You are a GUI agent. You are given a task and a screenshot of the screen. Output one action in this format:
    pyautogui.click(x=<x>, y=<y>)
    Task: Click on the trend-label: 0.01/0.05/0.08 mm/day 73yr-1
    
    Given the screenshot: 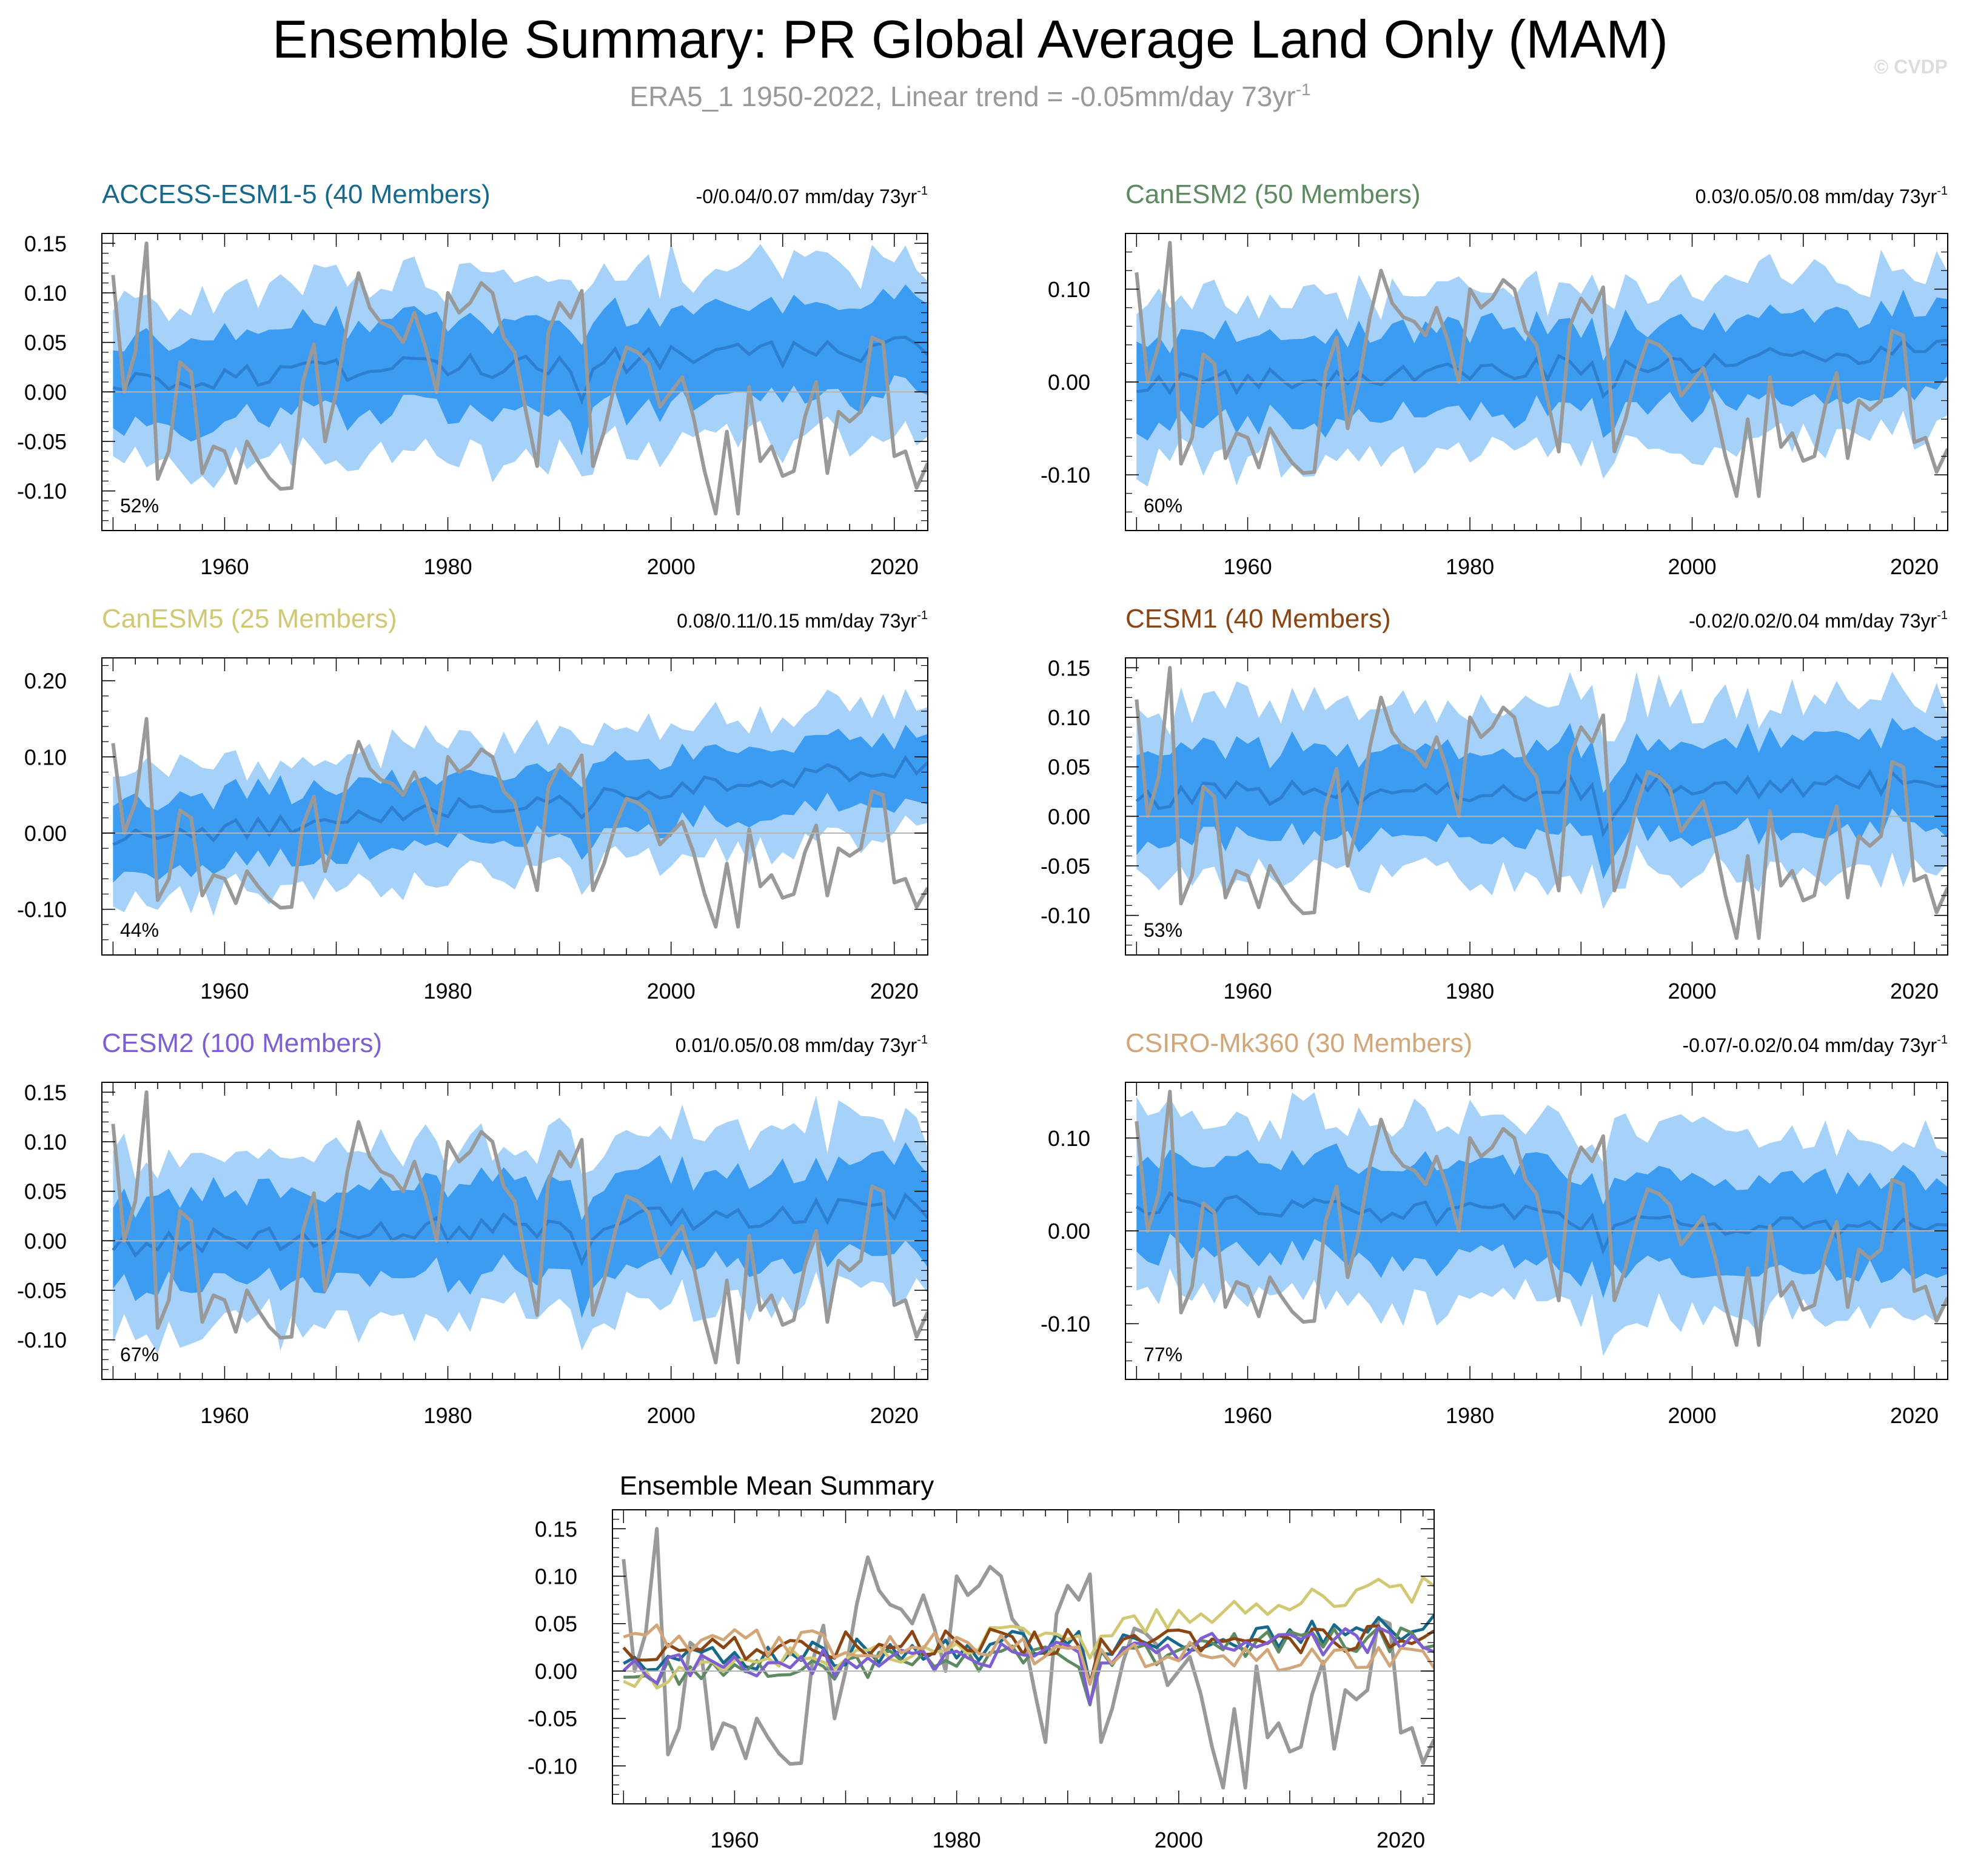 What is the action you would take?
    pyautogui.click(x=802, y=1044)
    